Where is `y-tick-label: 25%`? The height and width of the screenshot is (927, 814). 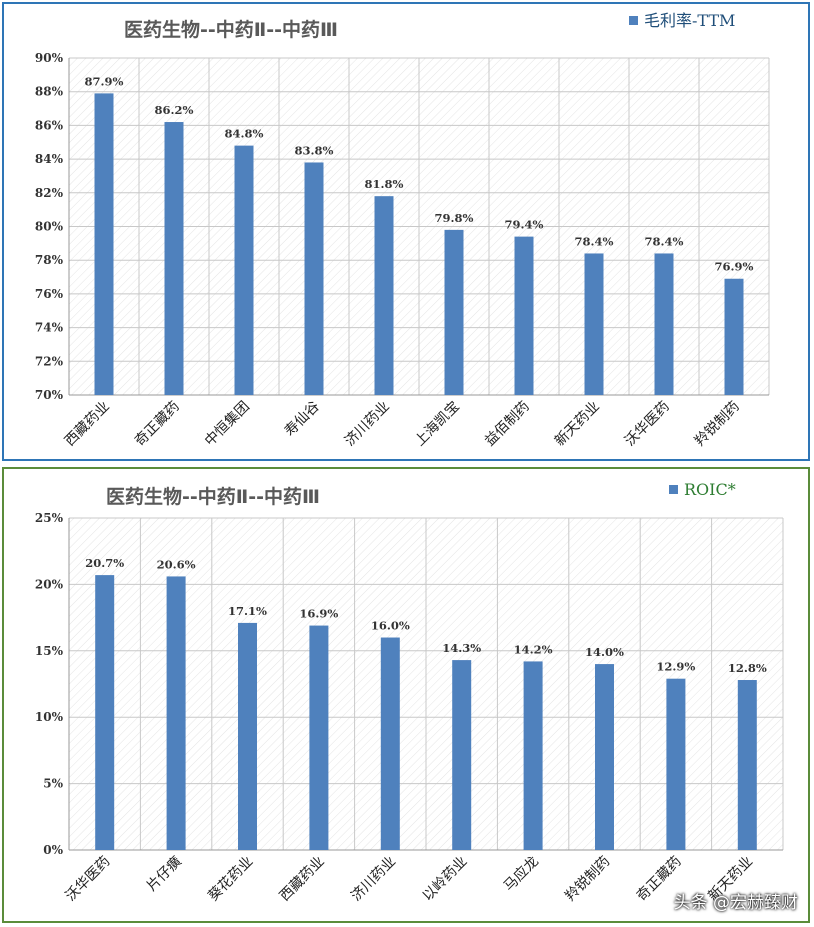
y-tick-label: 25% is located at coordinates (49, 518).